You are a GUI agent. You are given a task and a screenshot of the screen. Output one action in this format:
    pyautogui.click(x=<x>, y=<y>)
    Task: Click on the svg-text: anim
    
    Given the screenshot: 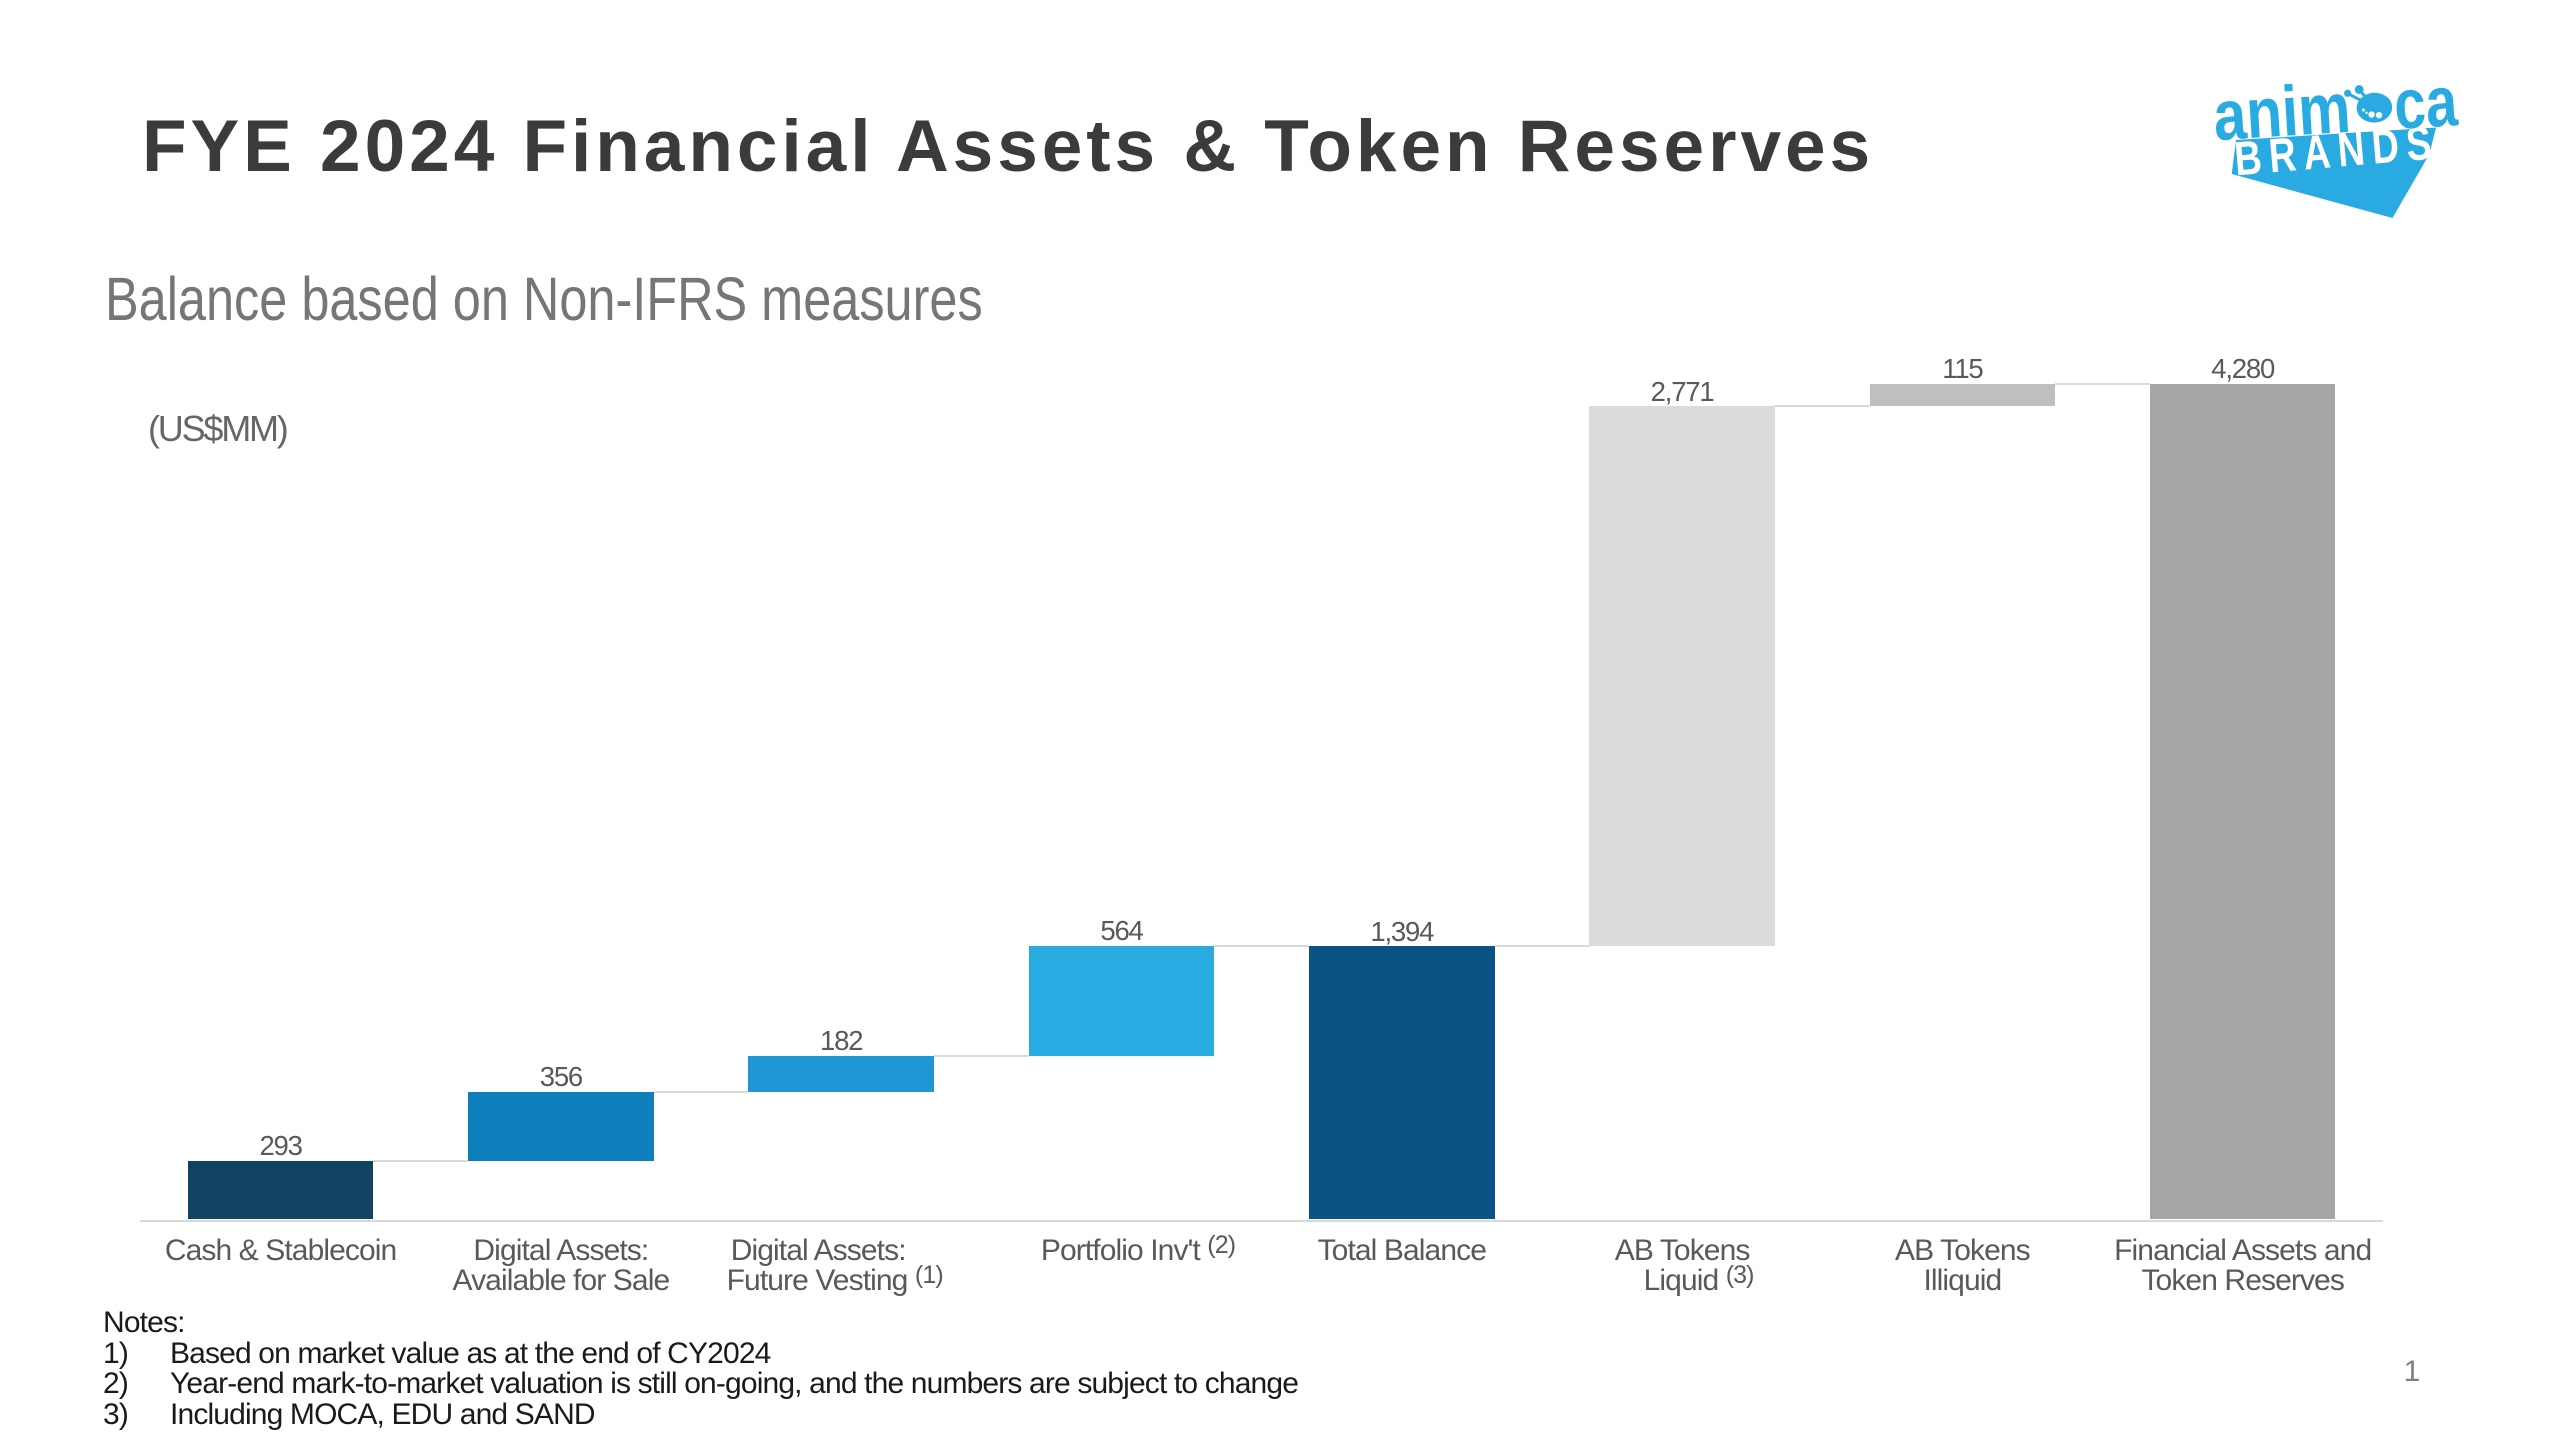 What is the action you would take?
    pyautogui.click(x=2282, y=113)
    